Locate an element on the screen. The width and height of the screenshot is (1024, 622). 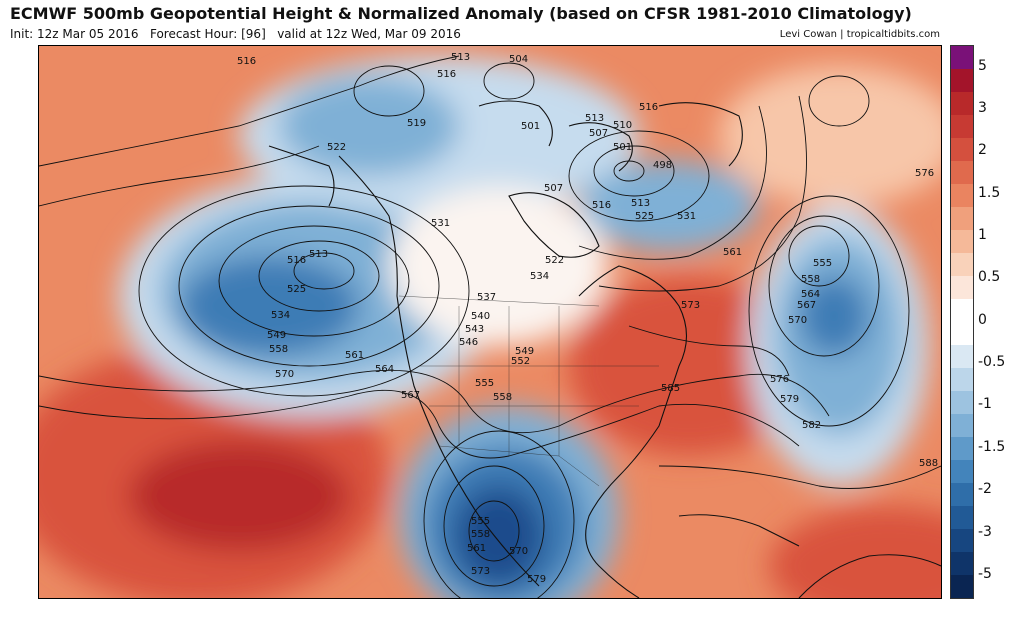
contour-label: 573 is located at coordinates (480, 571).